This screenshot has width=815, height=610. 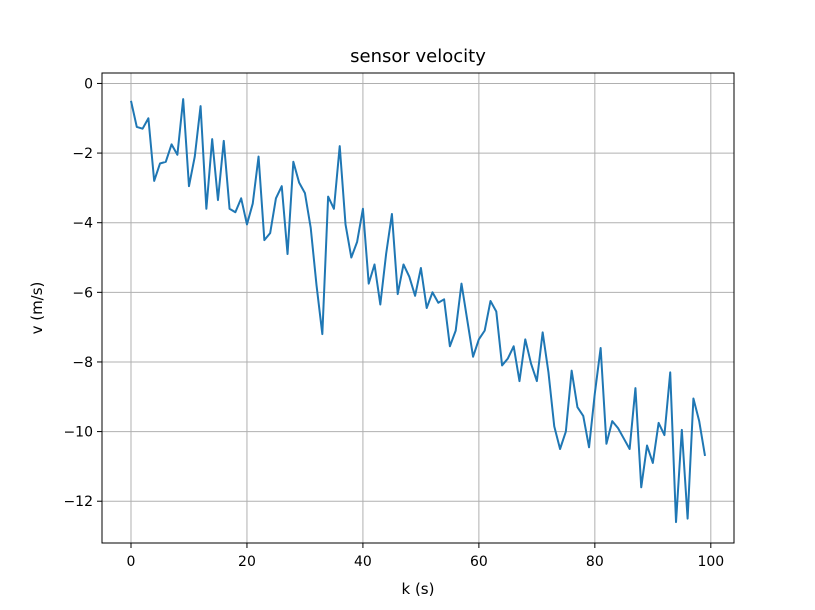 What do you see at coordinates (78, 433) in the screenshot?
I see `y-tick-label: −10` at bounding box center [78, 433].